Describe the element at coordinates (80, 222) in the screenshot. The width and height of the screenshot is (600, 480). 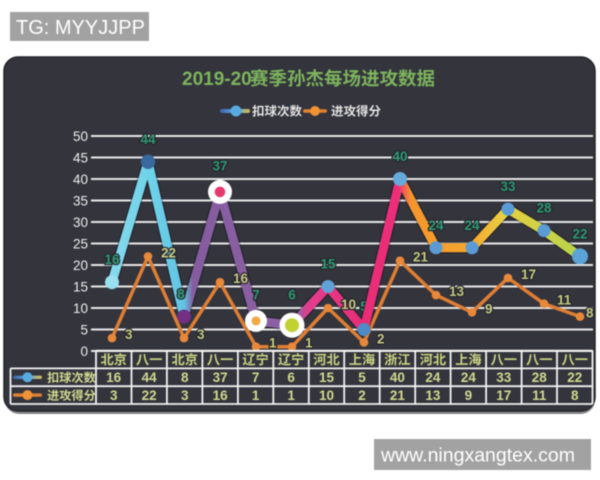
I see `svg-text: 30` at that location.